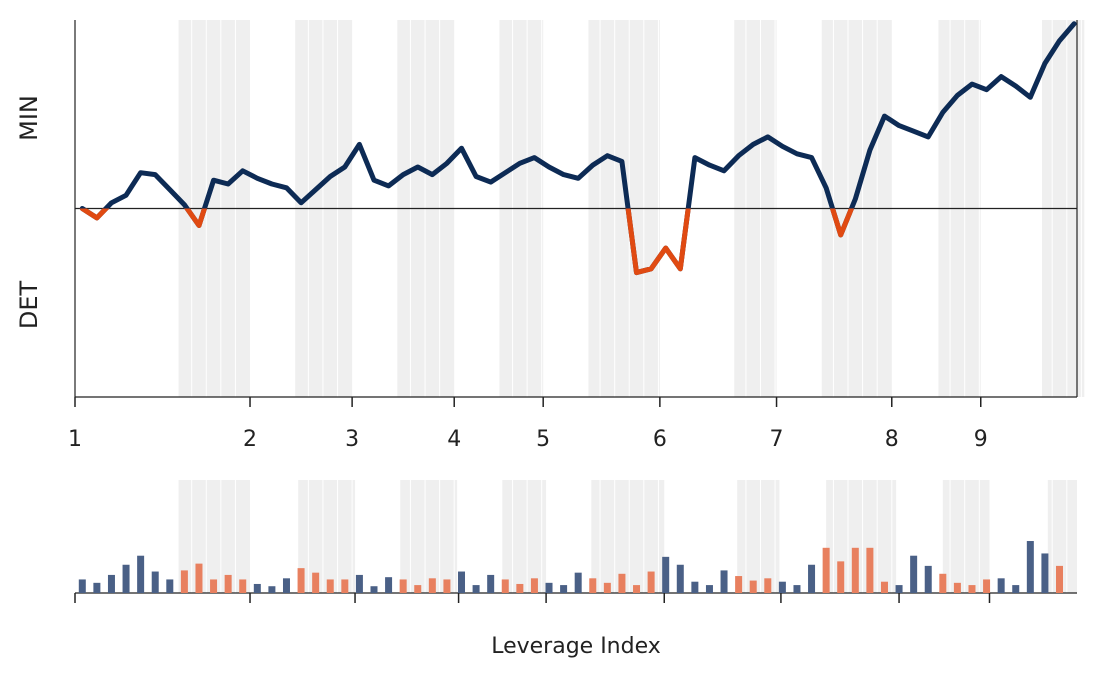 The width and height of the screenshot is (1103, 678). What do you see at coordinates (352, 439) in the screenshot?
I see `x-tick-label: 3` at bounding box center [352, 439].